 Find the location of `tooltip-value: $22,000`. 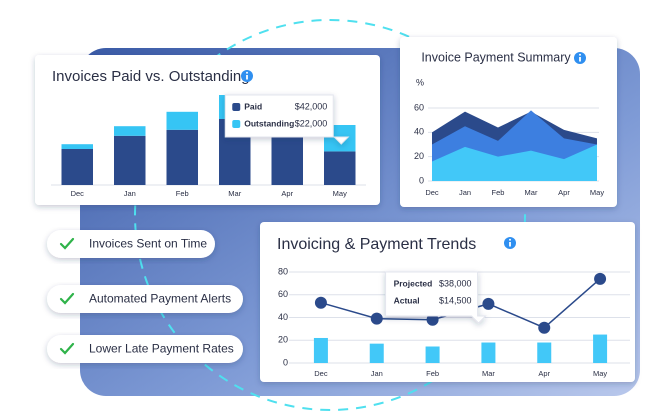

tooltip-value: $22,000 is located at coordinates (311, 123).